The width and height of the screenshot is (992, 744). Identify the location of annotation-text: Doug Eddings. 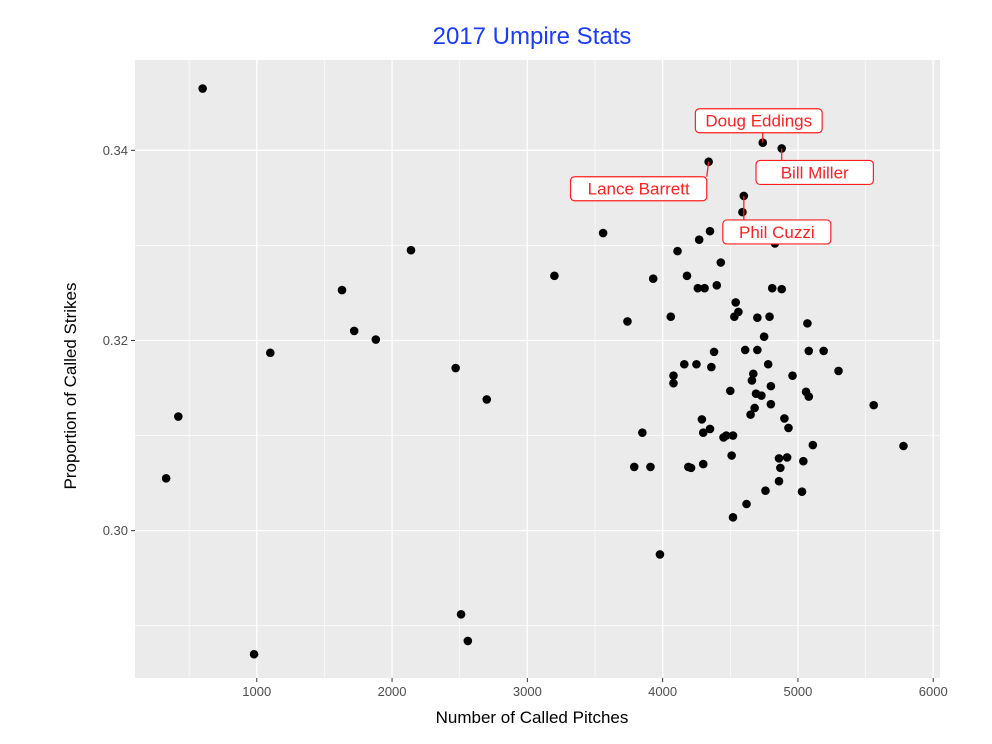
(758, 121).